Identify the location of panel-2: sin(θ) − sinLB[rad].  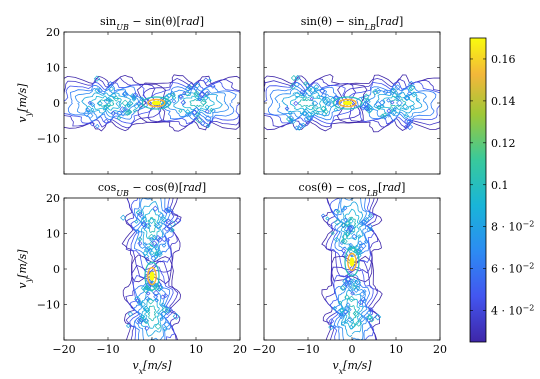
(352, 95).